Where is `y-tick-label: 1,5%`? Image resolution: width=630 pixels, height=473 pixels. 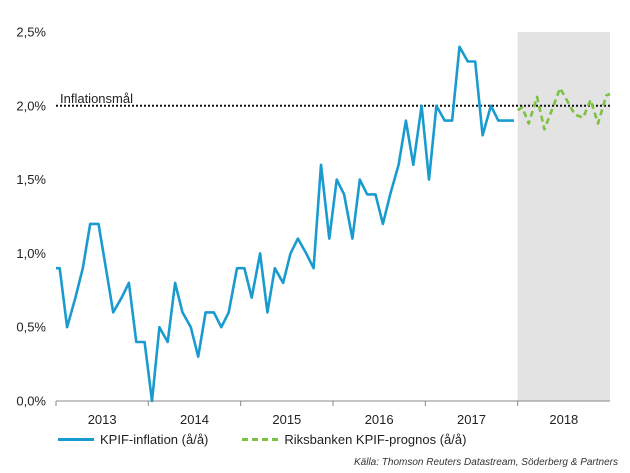 y-tick-label: 1,5% is located at coordinates (31, 179).